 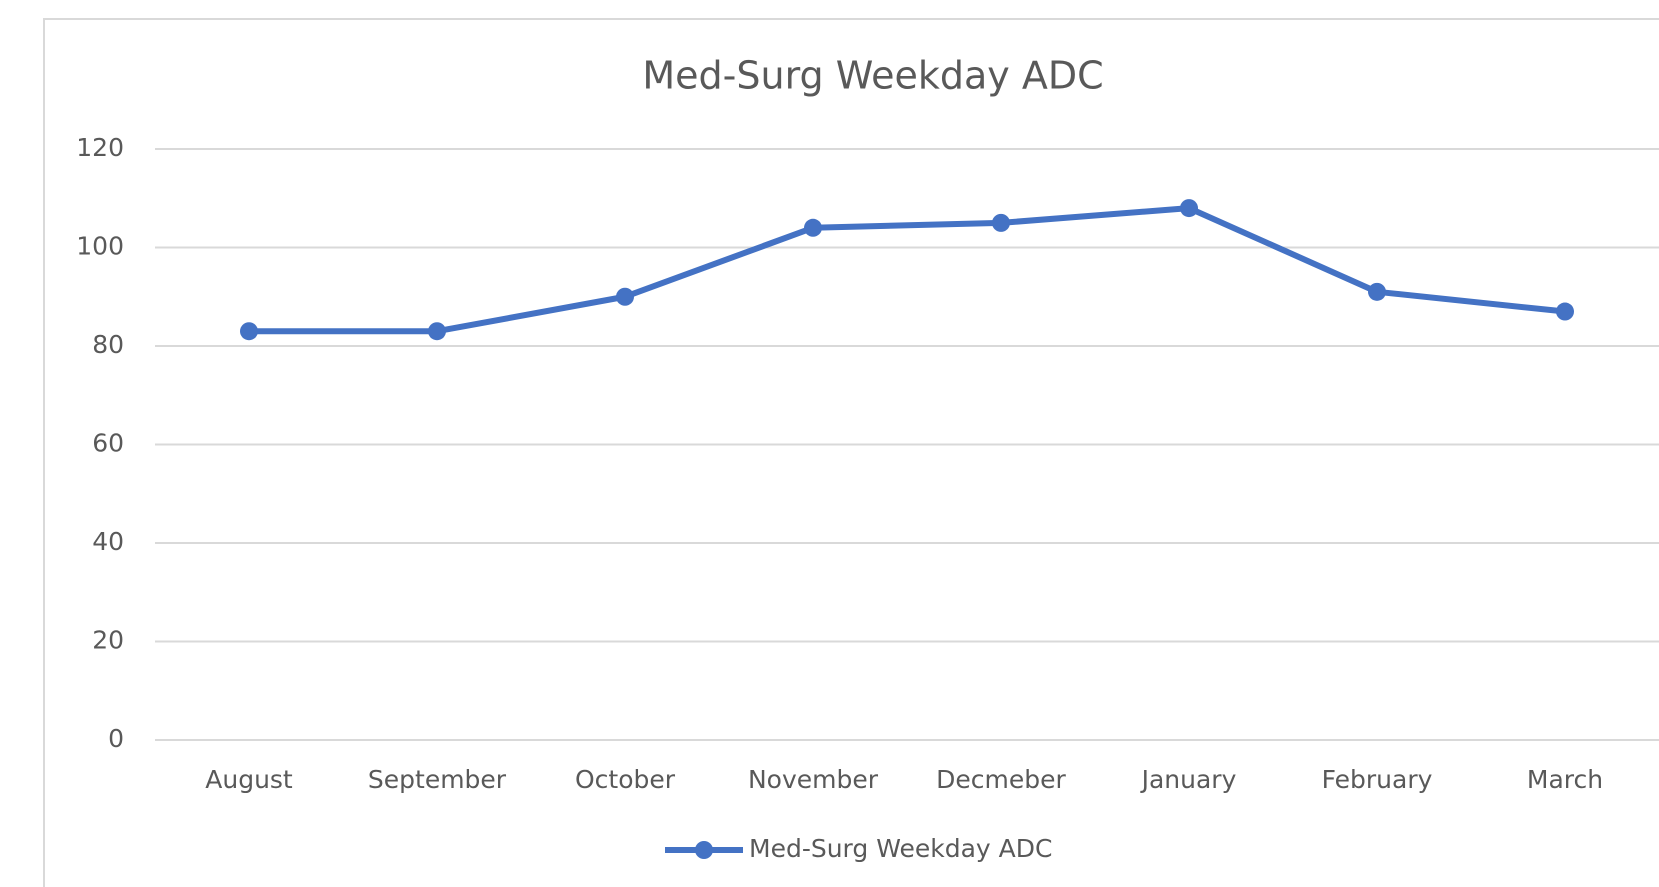 What do you see at coordinates (100, 246) in the screenshot?
I see `y-tick-label: 100` at bounding box center [100, 246].